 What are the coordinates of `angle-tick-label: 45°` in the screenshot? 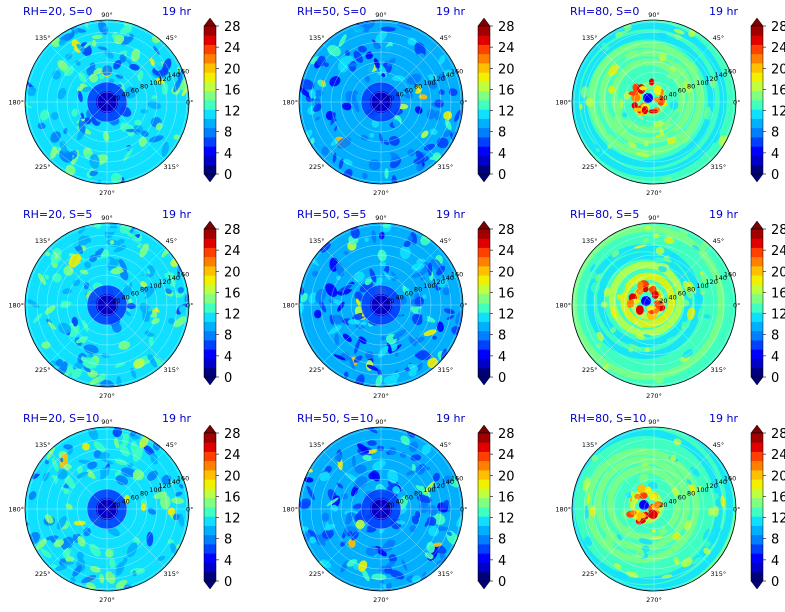 It's located at (172, 241).